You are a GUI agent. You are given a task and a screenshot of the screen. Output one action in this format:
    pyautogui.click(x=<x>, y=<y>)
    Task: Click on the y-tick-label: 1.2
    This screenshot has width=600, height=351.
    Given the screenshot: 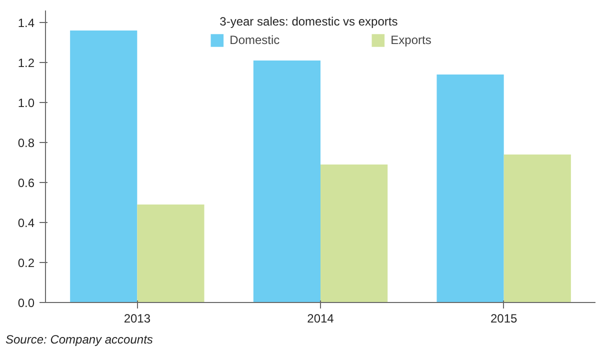 What is the action you would take?
    pyautogui.click(x=26, y=63)
    